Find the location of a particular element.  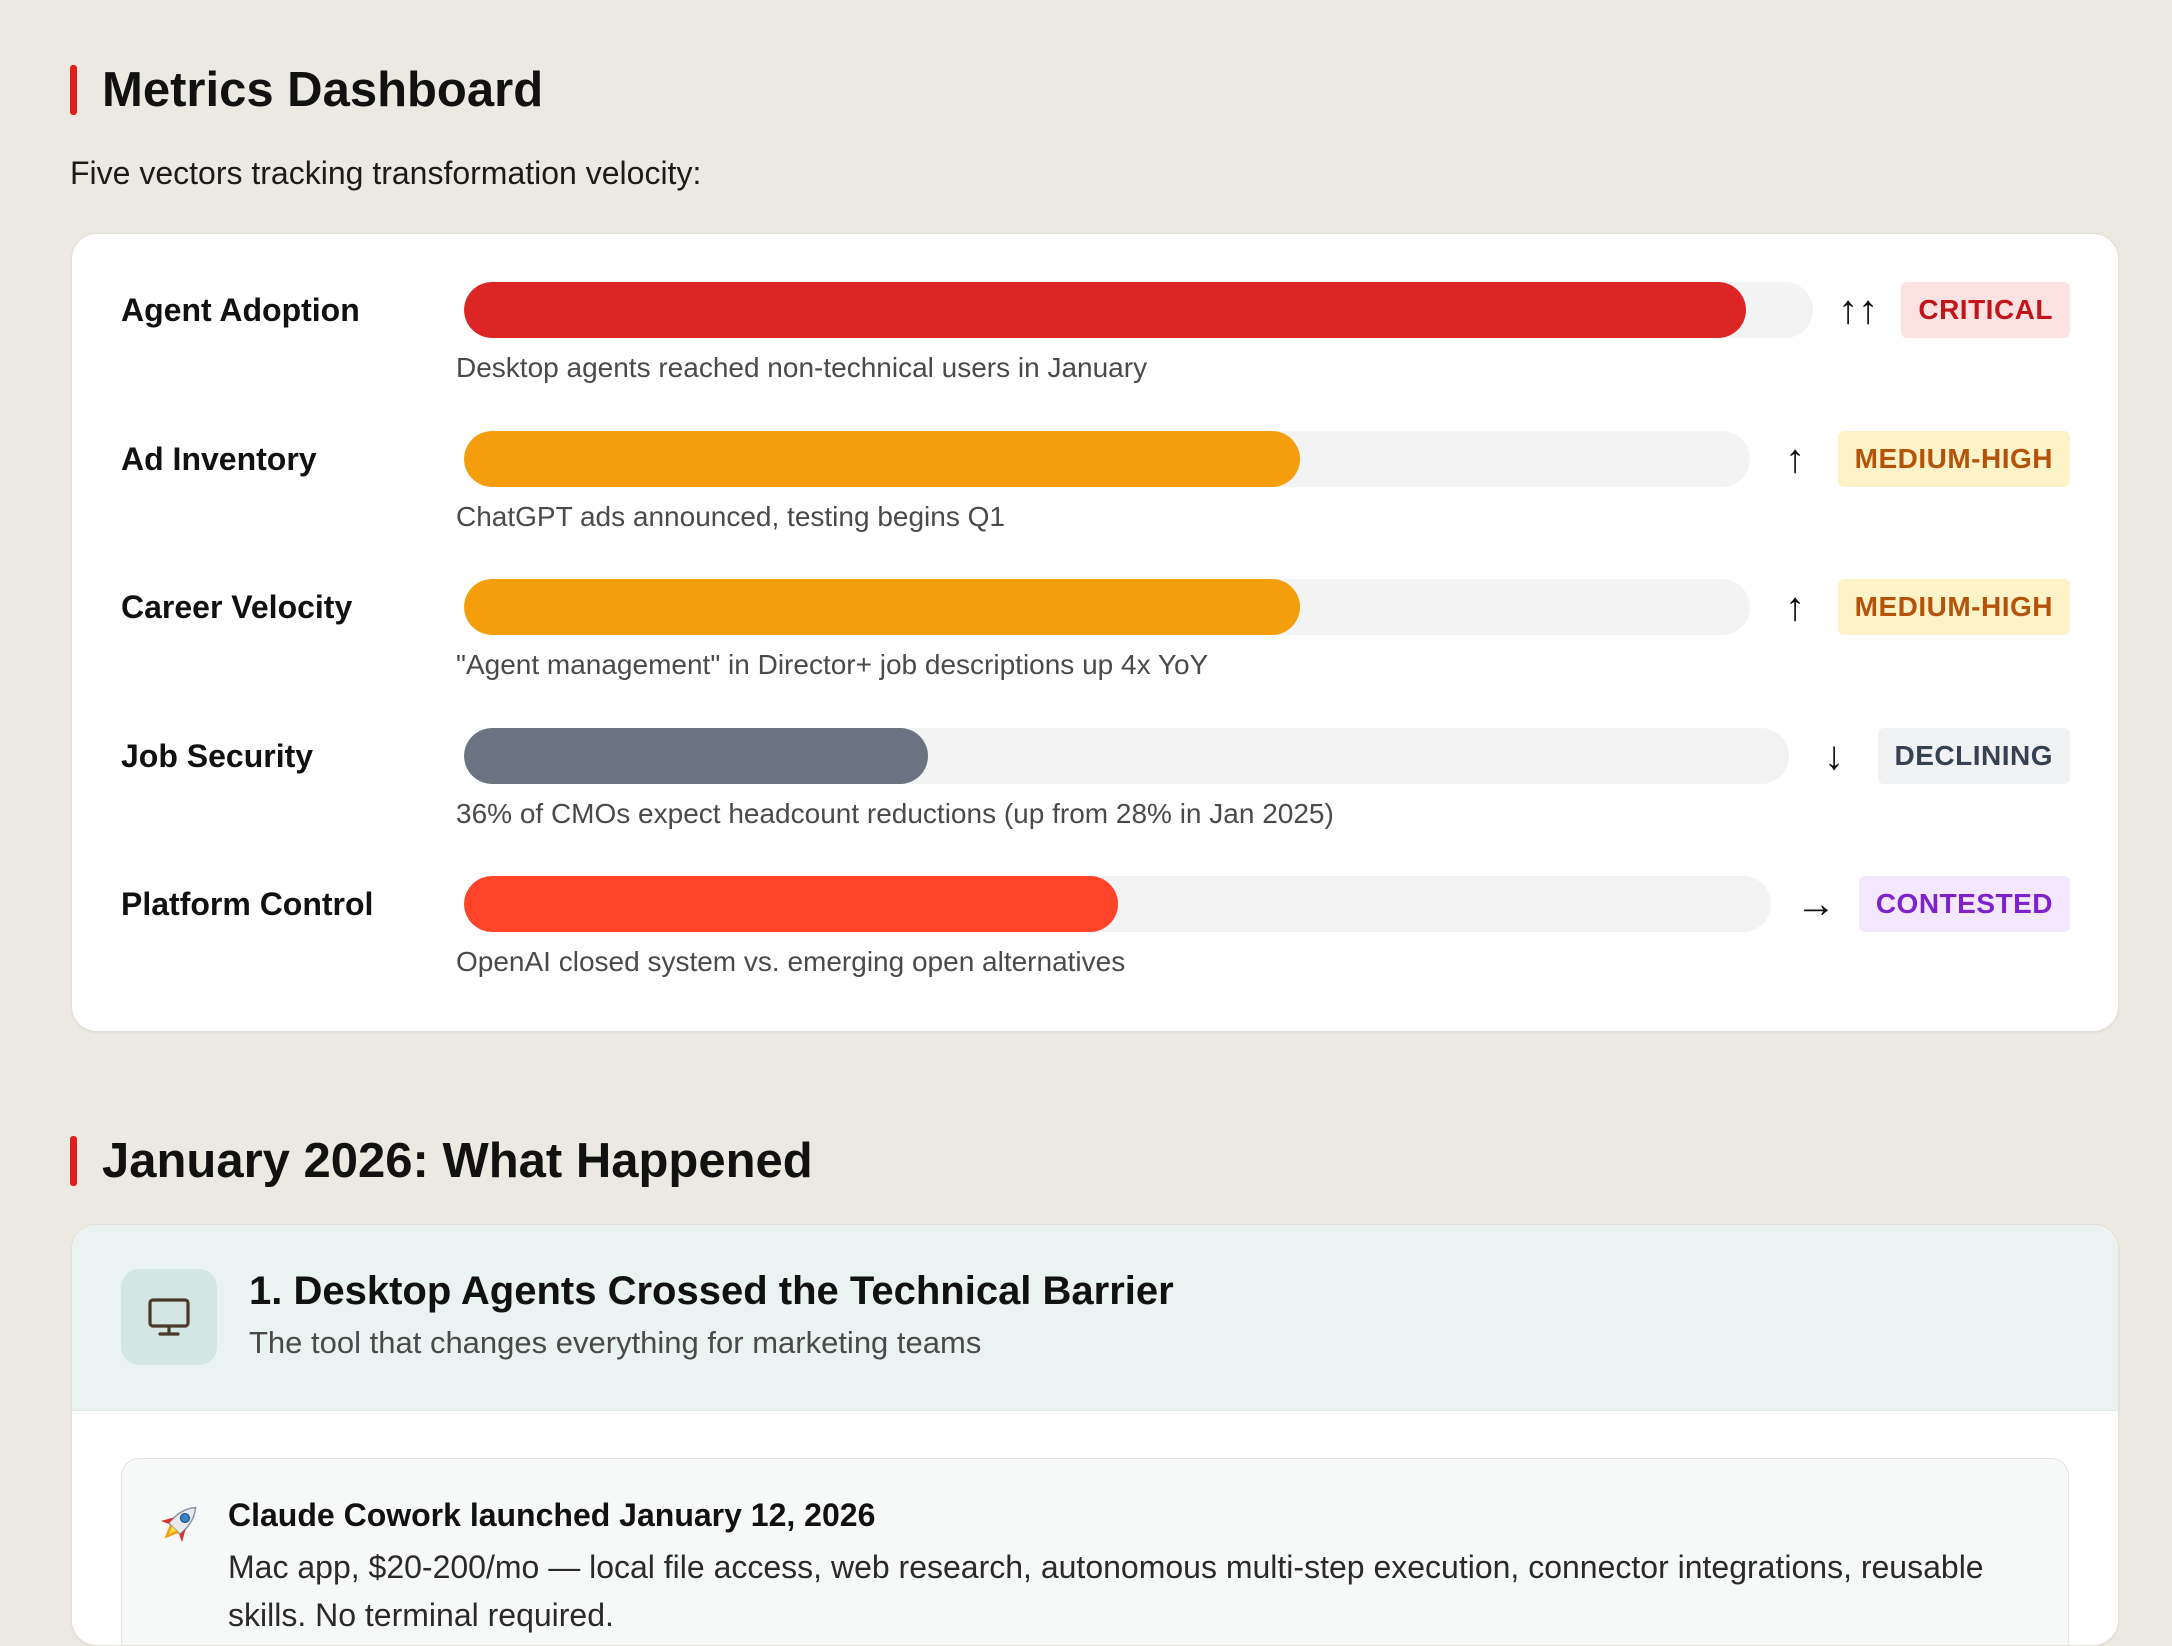

status-badge: CONTESTED is located at coordinates (1964, 904).